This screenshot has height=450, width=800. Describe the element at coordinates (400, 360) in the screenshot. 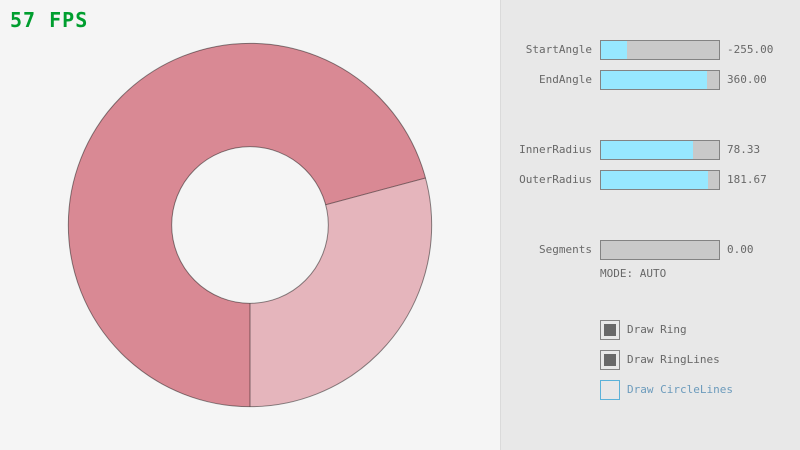

I see `checkbox-row-draw-ringlines: Draw RingLines` at that location.